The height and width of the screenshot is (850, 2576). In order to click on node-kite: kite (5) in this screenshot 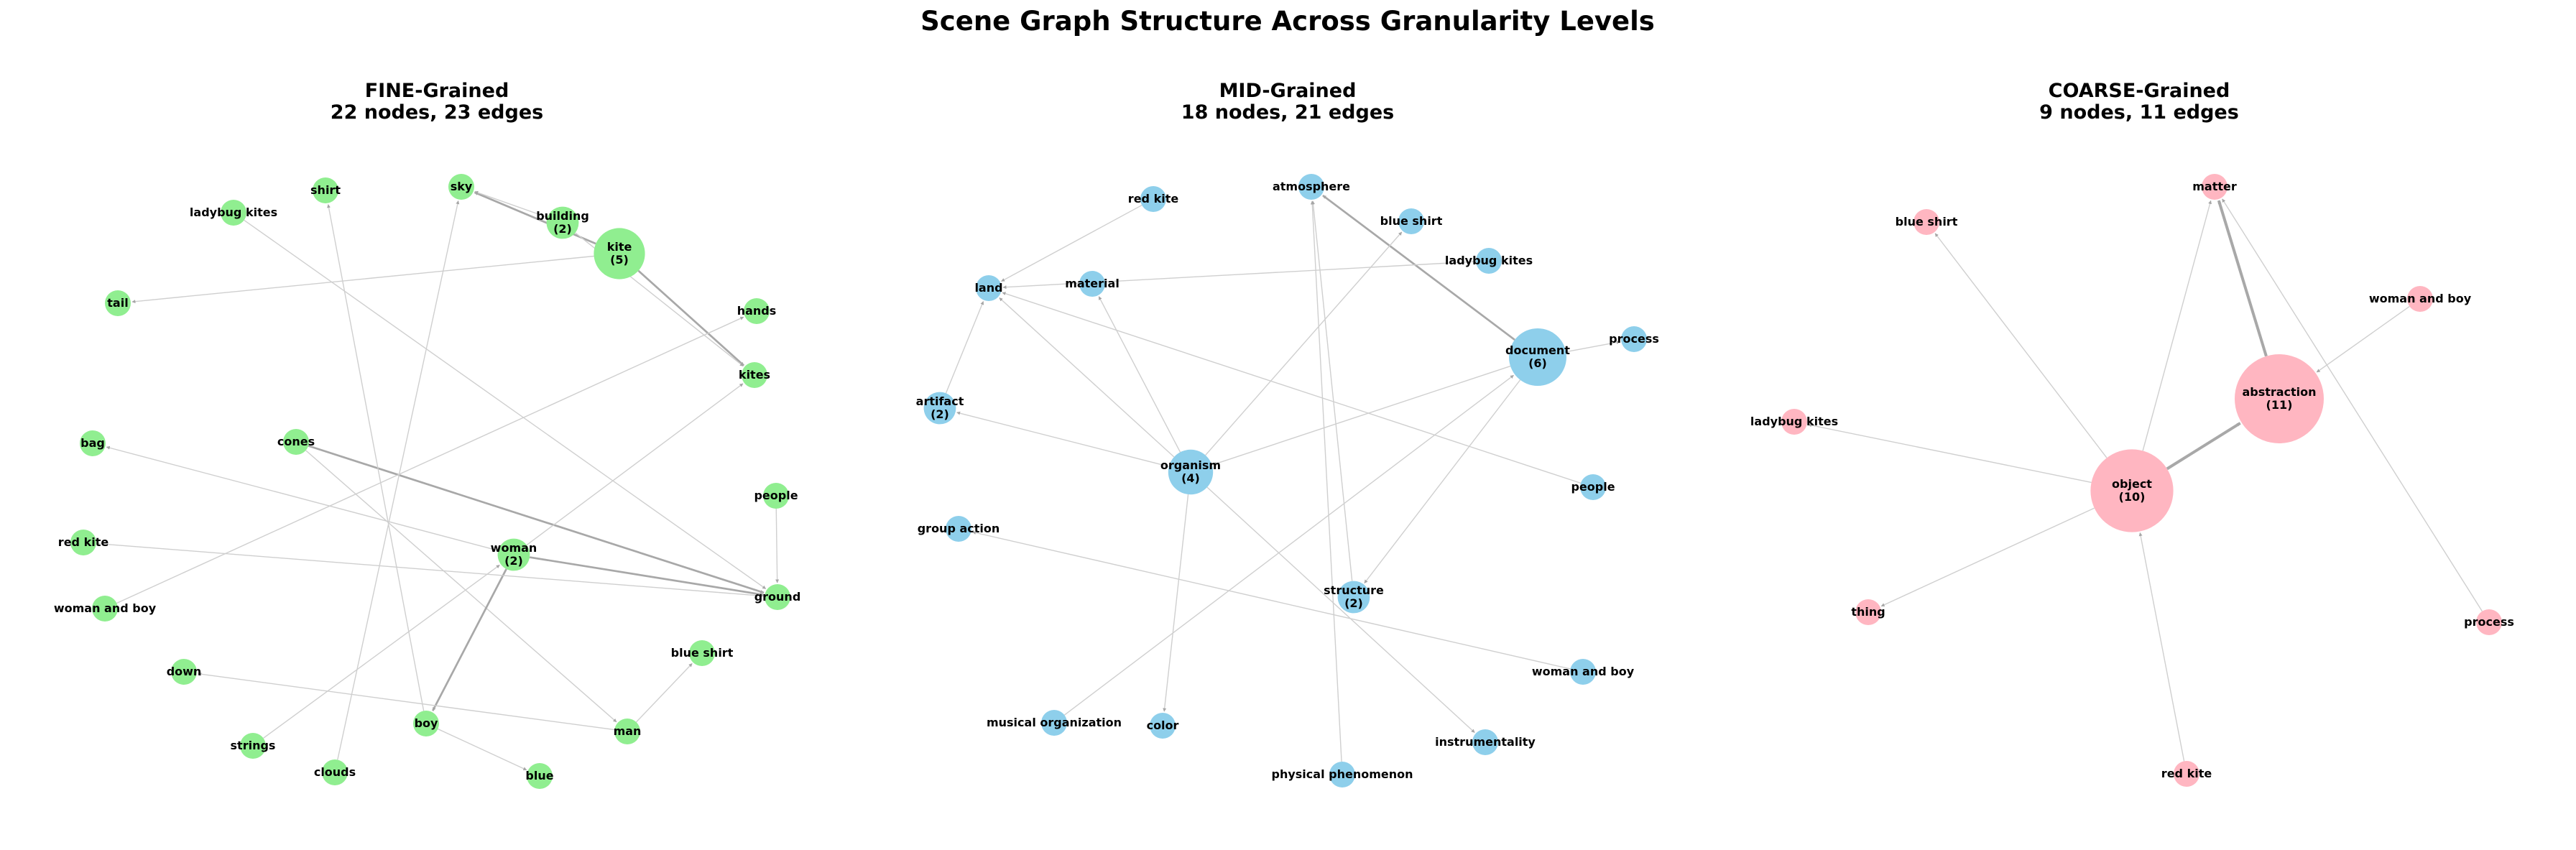, I will do `click(620, 254)`.